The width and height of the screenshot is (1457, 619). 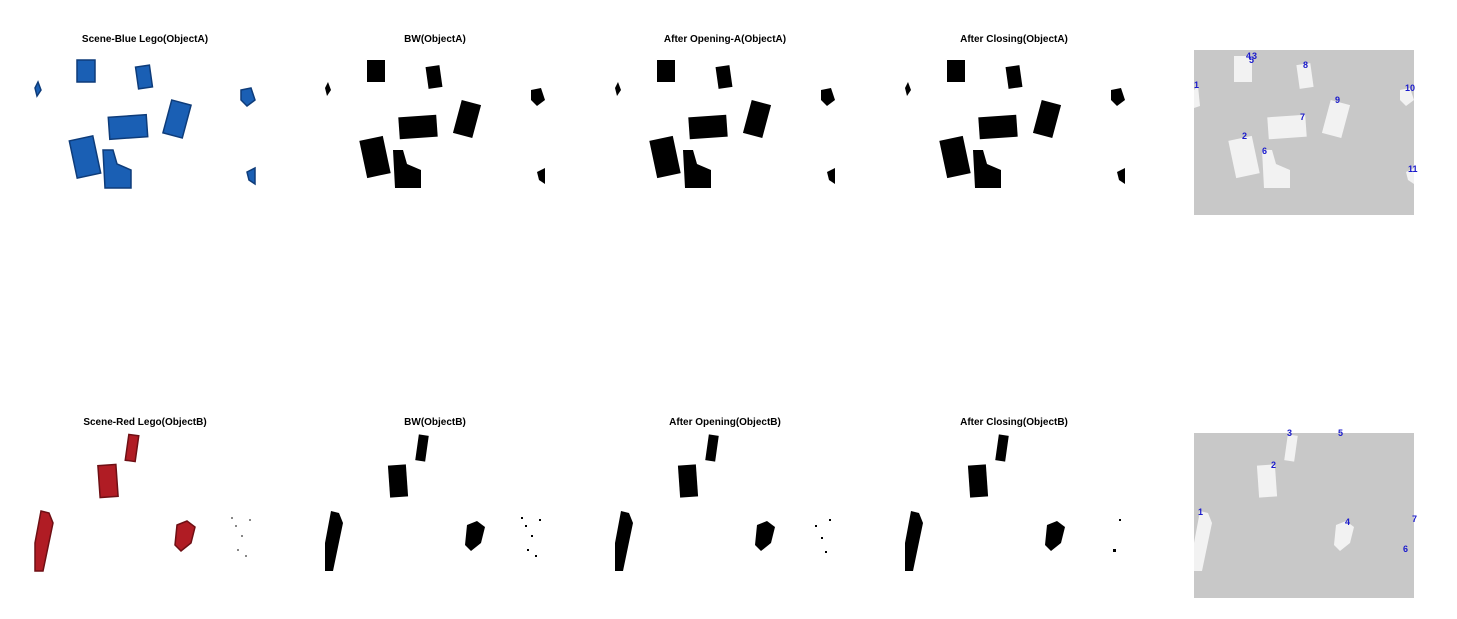 I want to click on bw-image-a, so click(x=435, y=132).